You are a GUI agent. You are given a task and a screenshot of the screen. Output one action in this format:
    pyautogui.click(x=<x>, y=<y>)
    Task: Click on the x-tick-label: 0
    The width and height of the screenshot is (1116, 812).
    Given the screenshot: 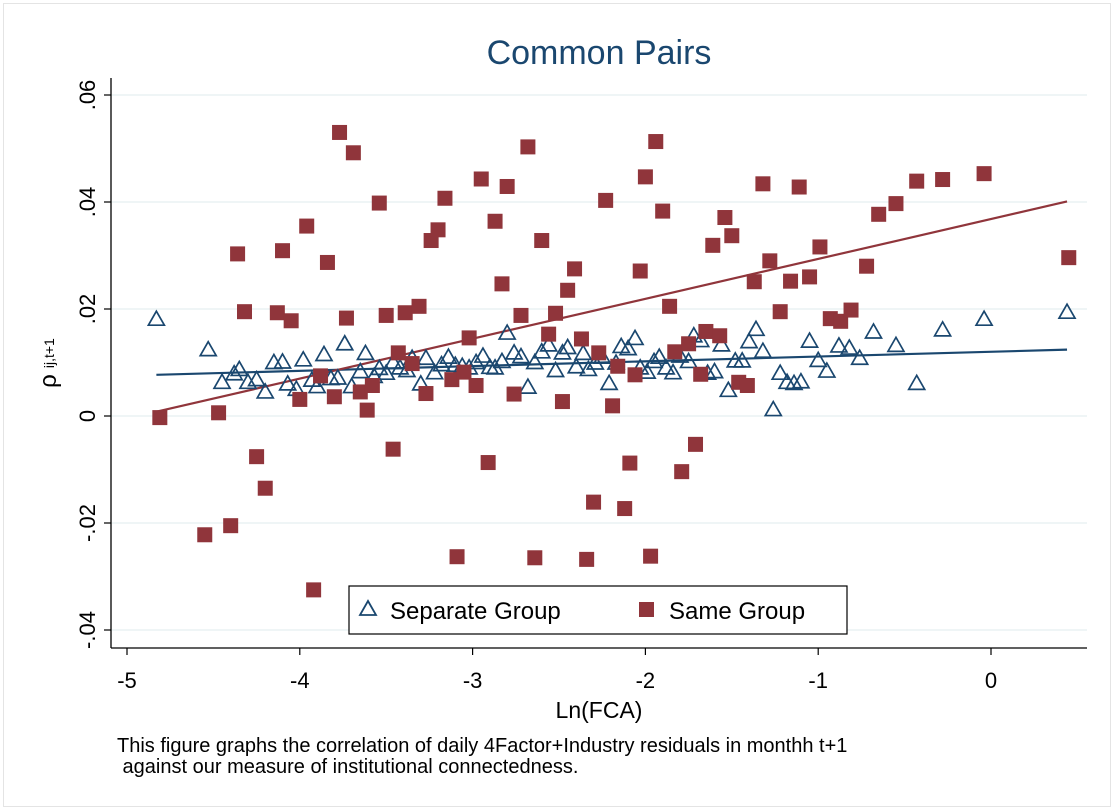 What is the action you would take?
    pyautogui.click(x=991, y=680)
    